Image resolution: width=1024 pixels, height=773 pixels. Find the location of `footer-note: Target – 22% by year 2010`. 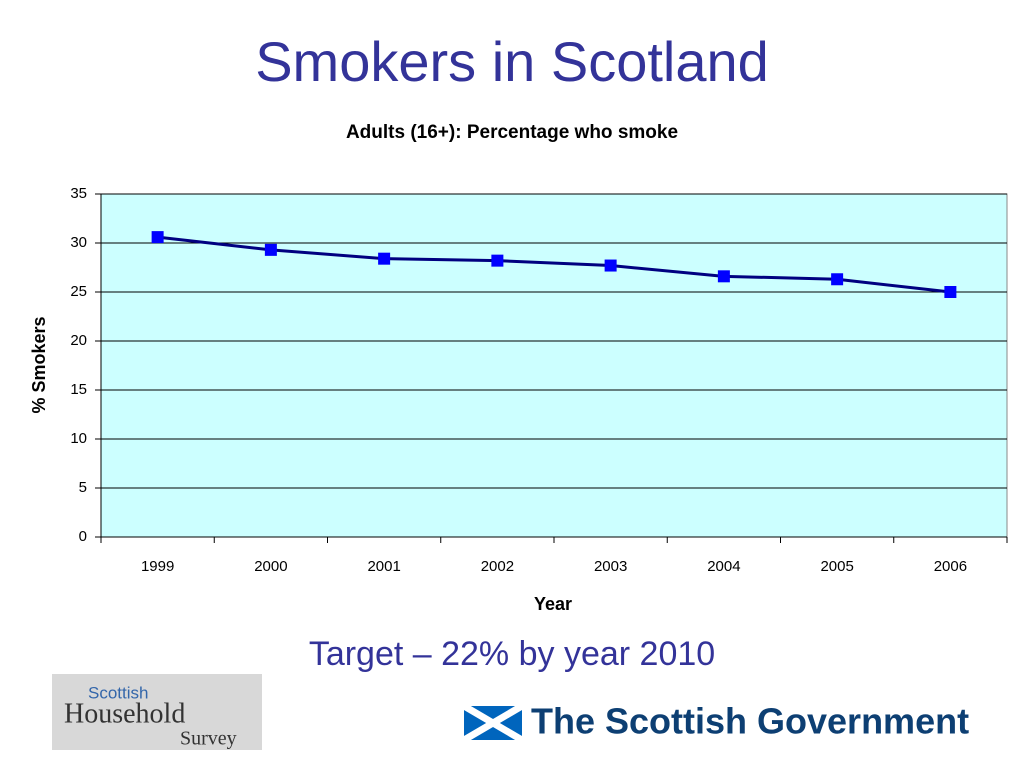

footer-note: Target – 22% by year 2010 is located at coordinates (512, 654).